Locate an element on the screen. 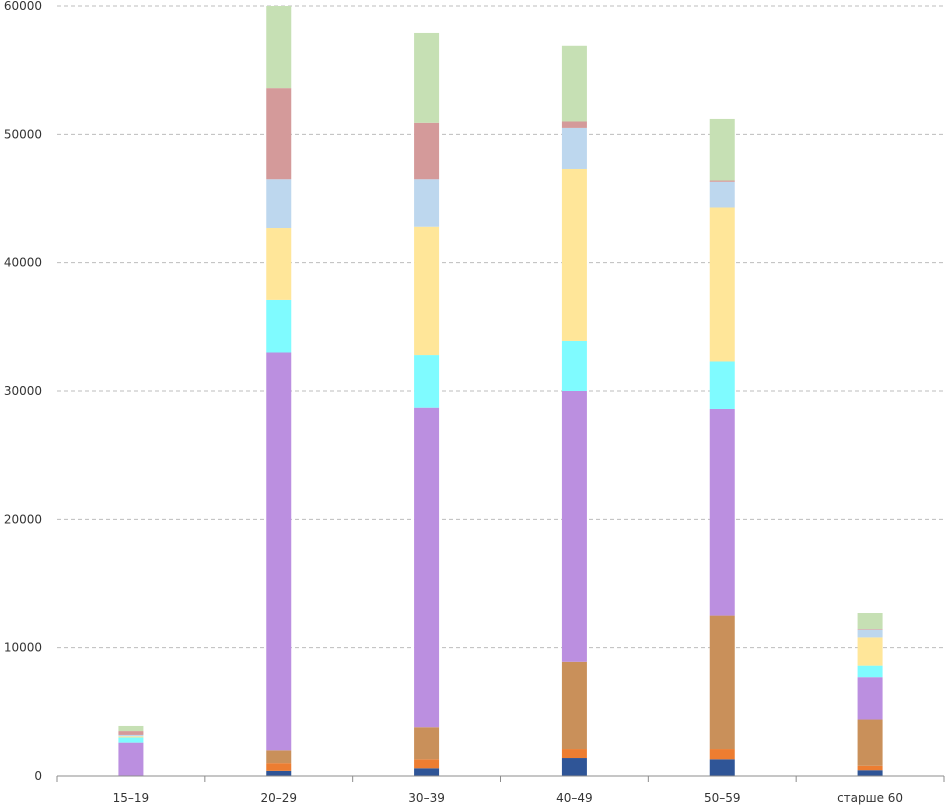 This screenshot has height=806, width=947. y-axis-tick-labels: 0 10000 20000 30000 40000 50000 60000 is located at coordinates (23, 391).